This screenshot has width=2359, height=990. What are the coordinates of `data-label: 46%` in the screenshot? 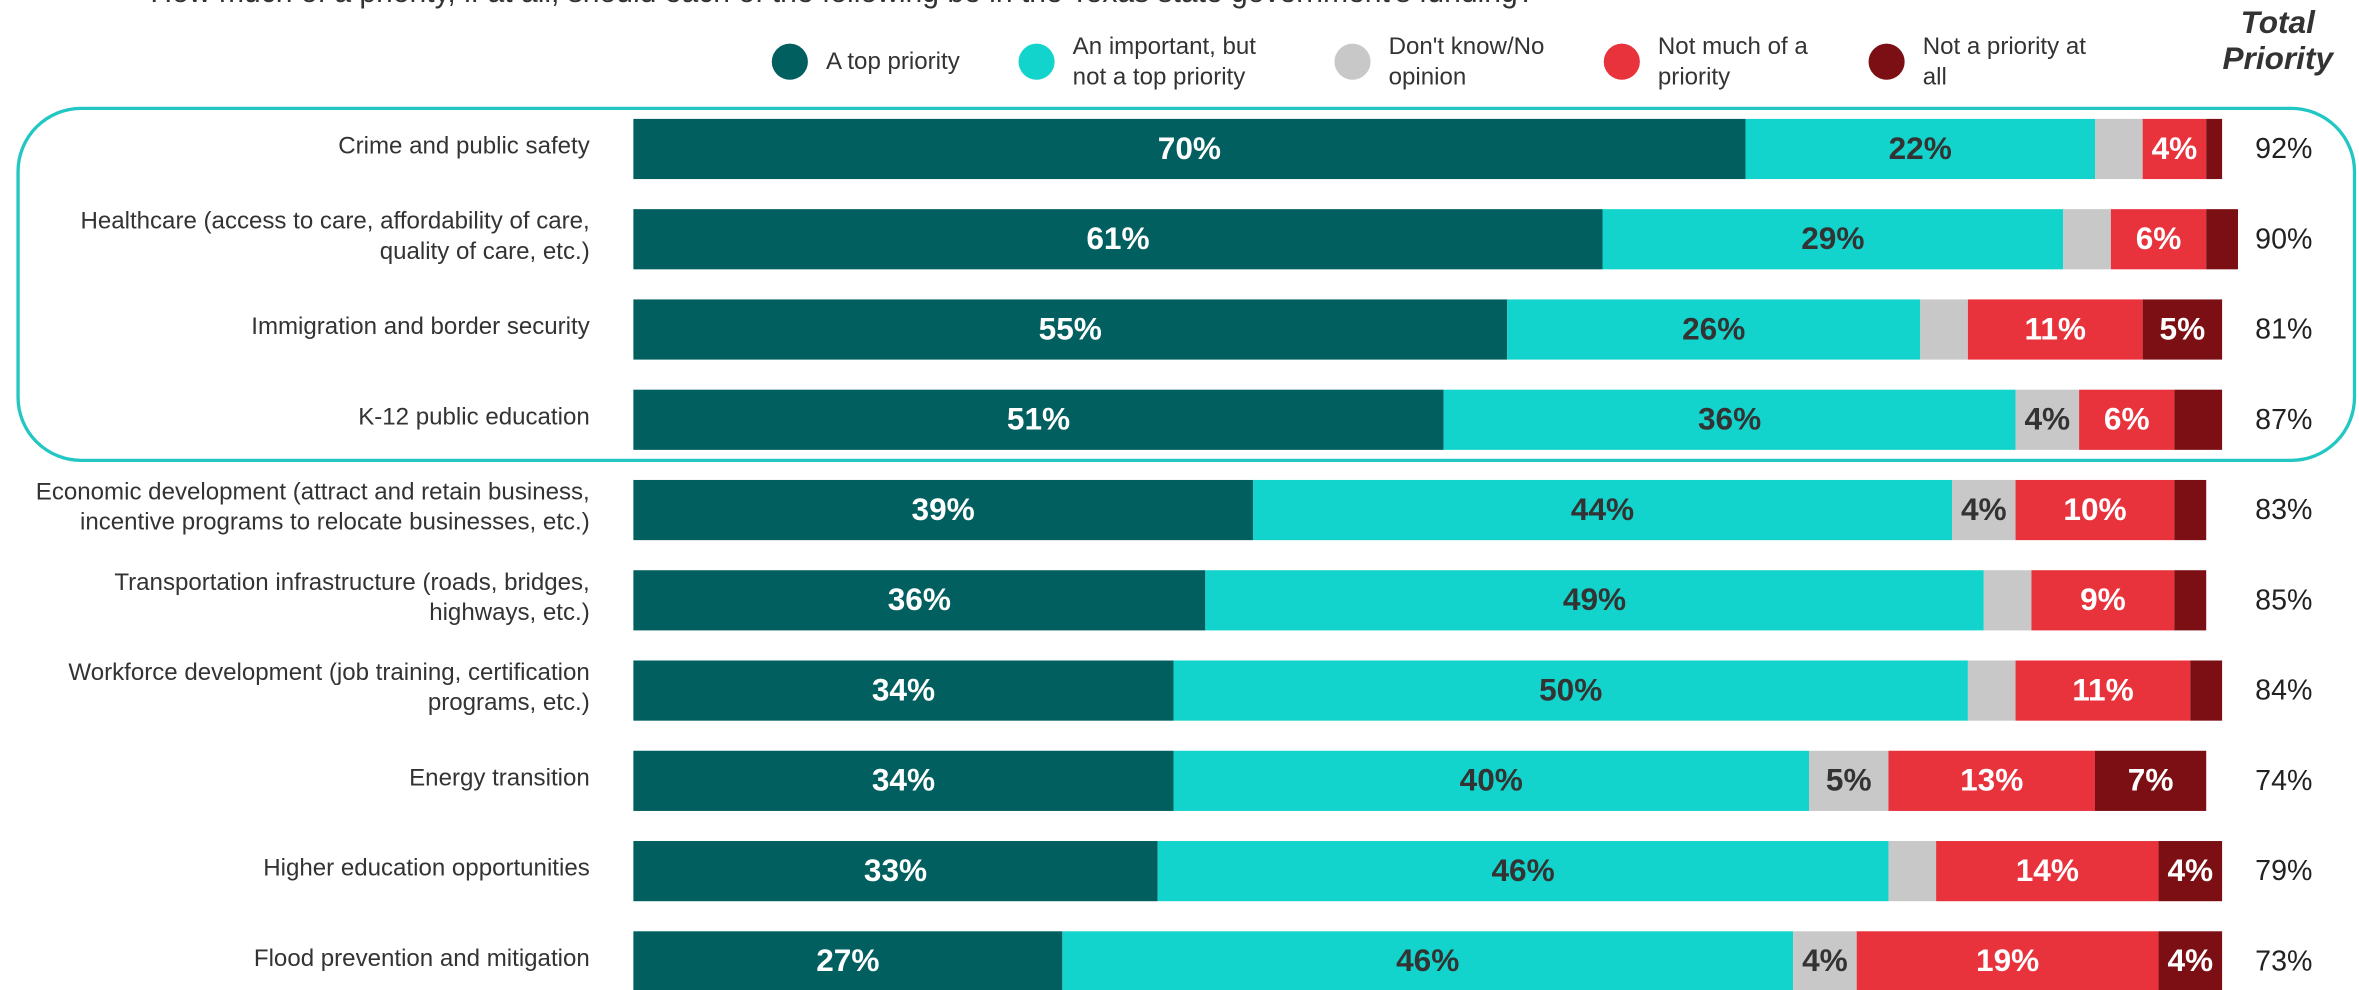 It's located at (1427, 960).